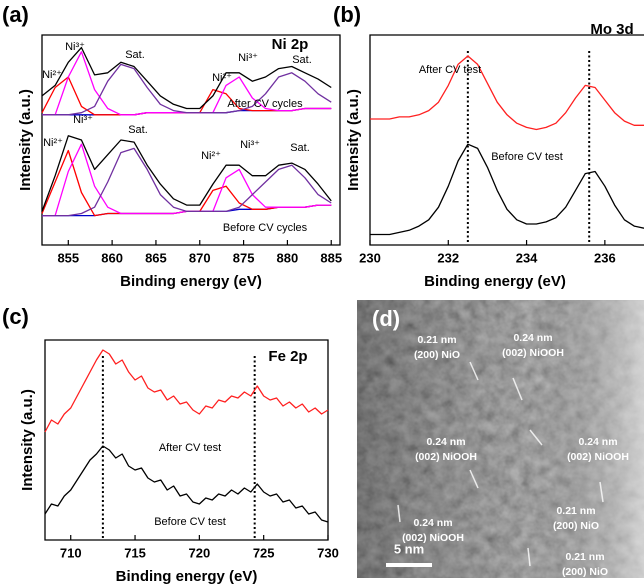 The image size is (644, 585). What do you see at coordinates (156, 257) in the screenshot?
I see `x-tick-label: 865` at bounding box center [156, 257].